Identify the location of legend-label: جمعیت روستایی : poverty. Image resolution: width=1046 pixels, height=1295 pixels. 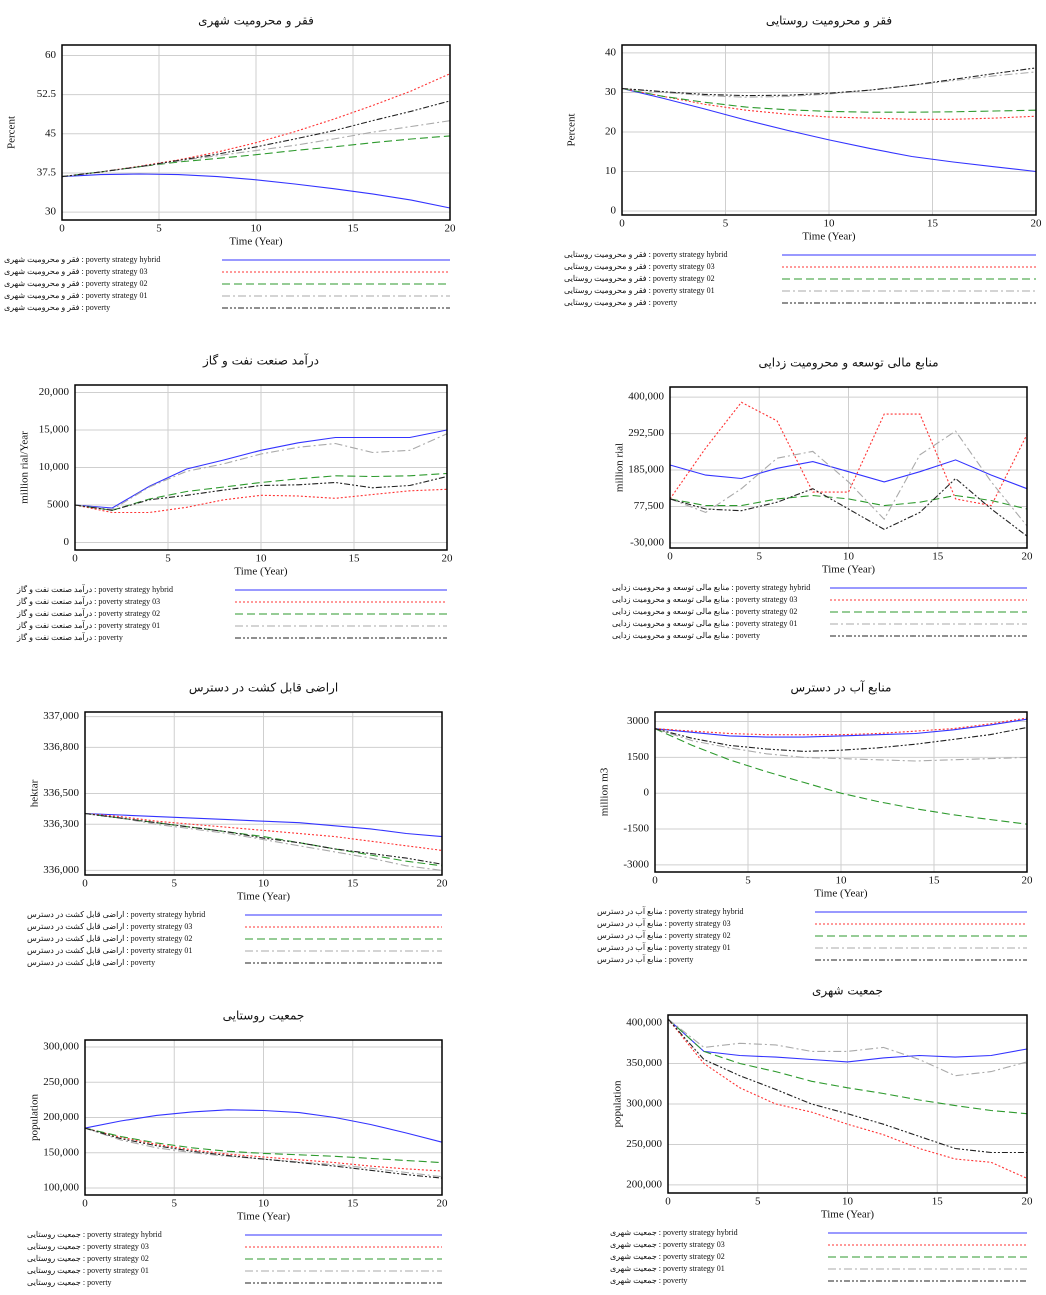
(69, 1282).